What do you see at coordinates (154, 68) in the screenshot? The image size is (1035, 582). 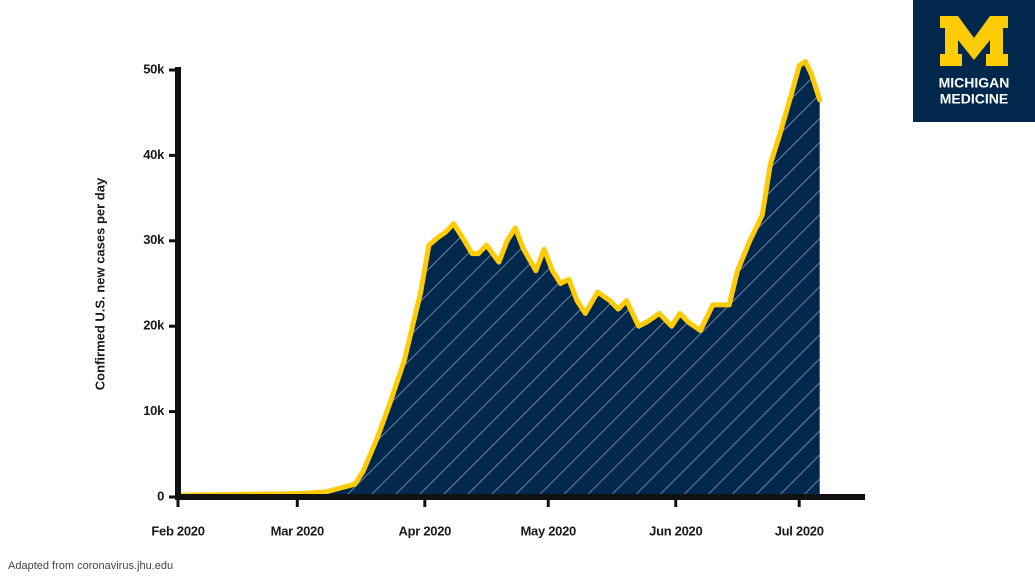 I see `y-tick-label: 50k` at bounding box center [154, 68].